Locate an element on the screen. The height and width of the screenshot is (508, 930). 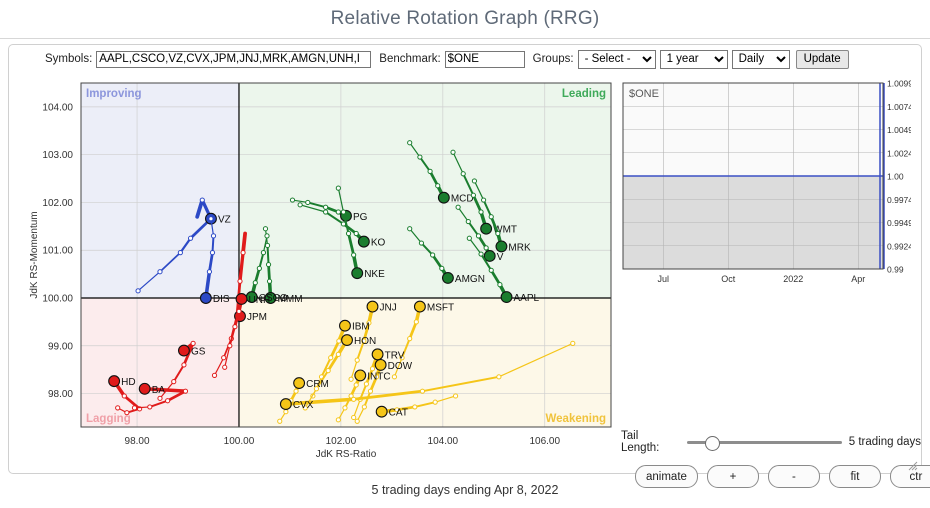
rrg-series-AMGN: AMGN is located at coordinates (446, 255).